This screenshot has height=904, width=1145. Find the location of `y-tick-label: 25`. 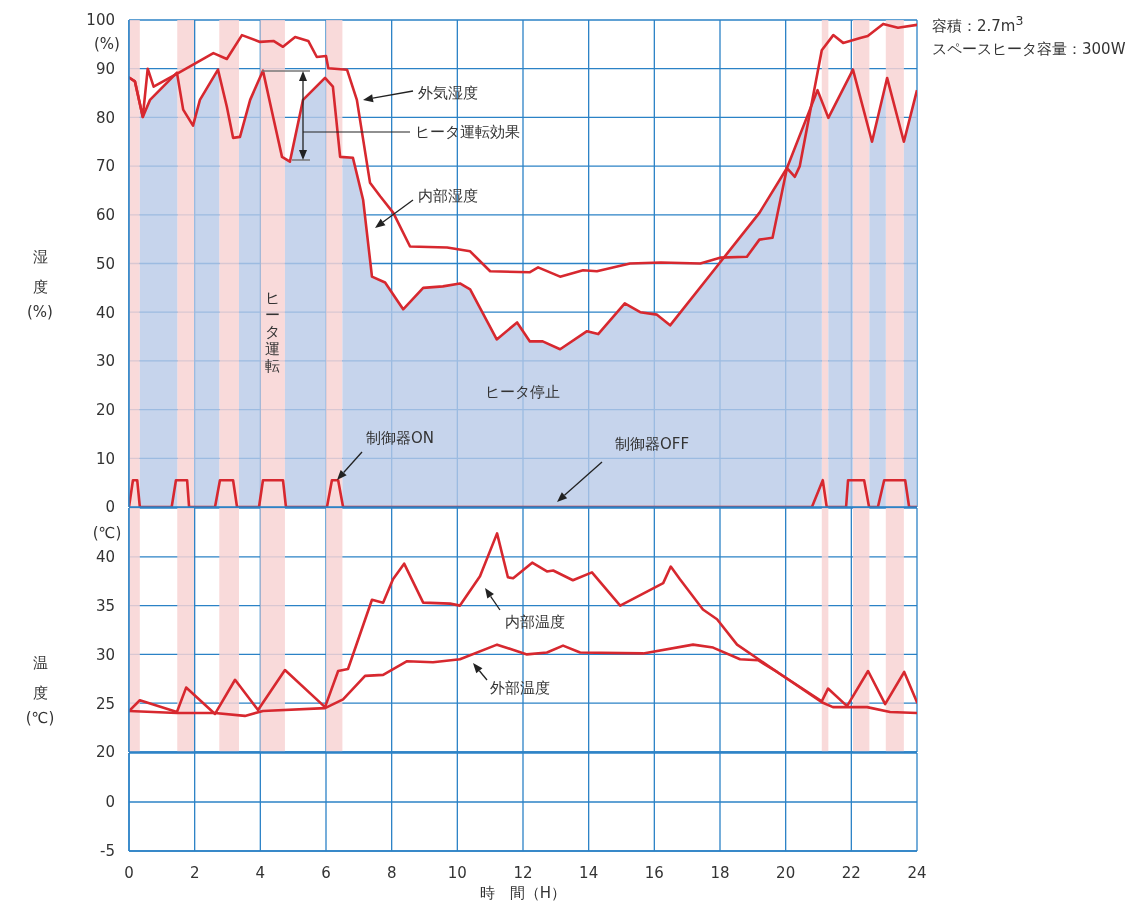

y-tick-label: 25 is located at coordinates (105, 703).